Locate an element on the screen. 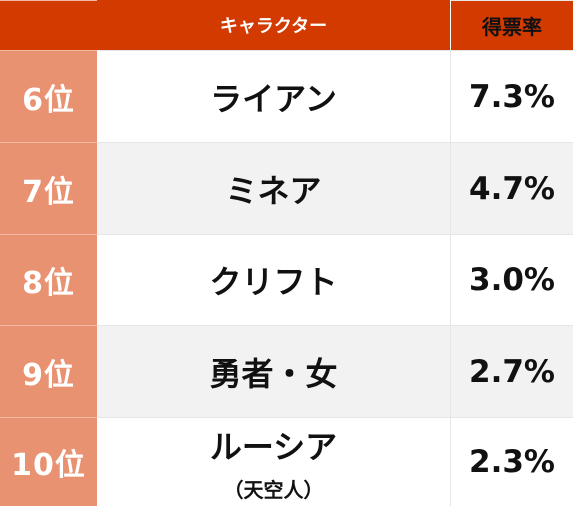  character-name: 勇者・女 is located at coordinates (273, 373).